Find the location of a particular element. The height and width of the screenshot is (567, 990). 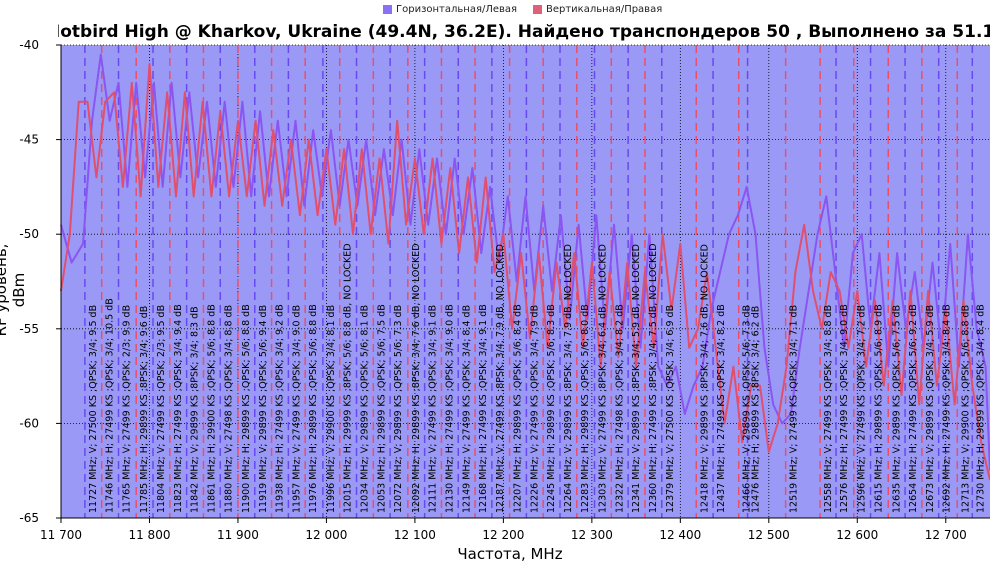

legend-item-horizontal: Горизонтальная/Левая is located at coordinates (450, 9).